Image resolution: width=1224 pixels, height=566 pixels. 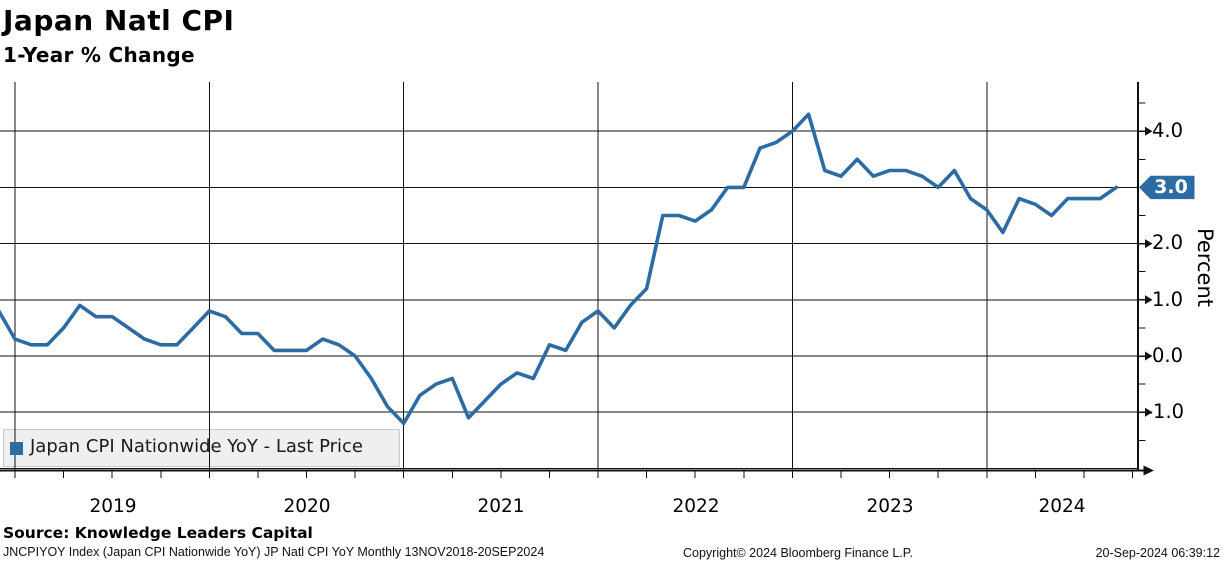 I want to click on y-tick-label-1: 1.0, so click(x=1168, y=299).